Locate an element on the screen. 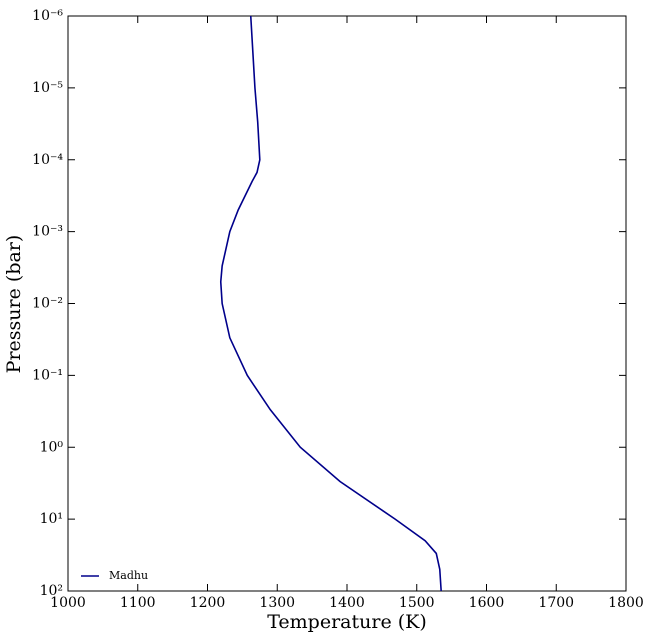 This screenshot has width=651, height=641. x-tick-label: 1000 is located at coordinates (68, 603).